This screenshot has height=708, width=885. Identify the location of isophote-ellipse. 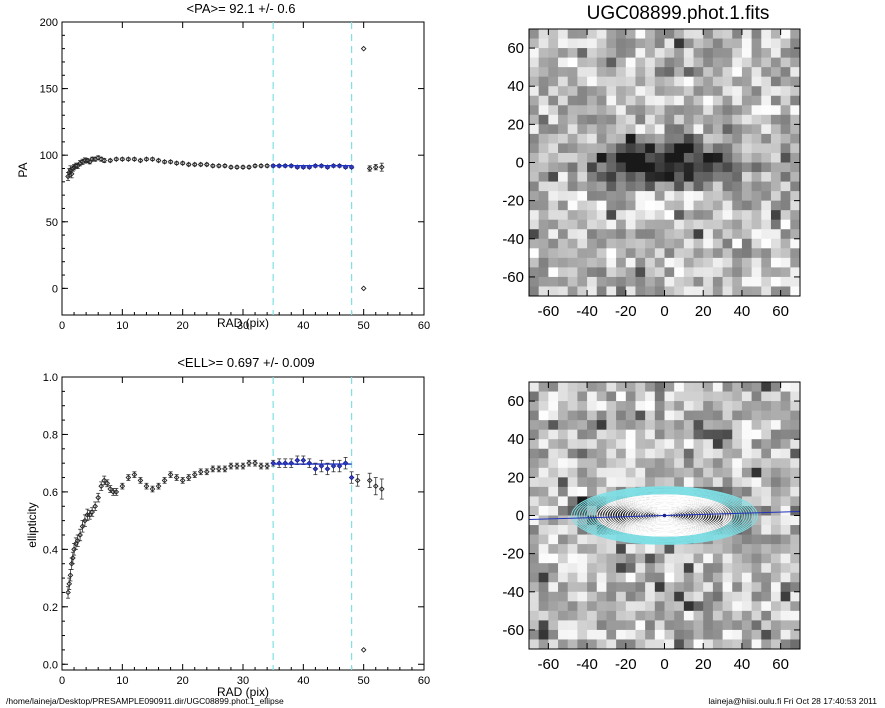
(664, 515).